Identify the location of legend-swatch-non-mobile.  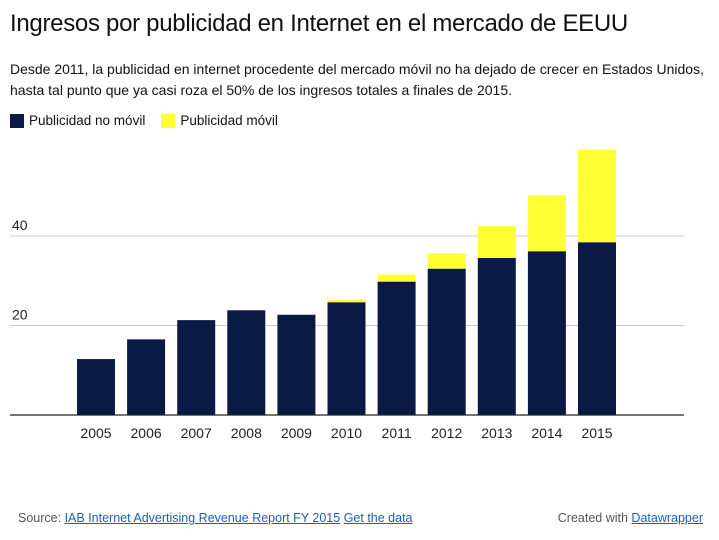
(17, 120).